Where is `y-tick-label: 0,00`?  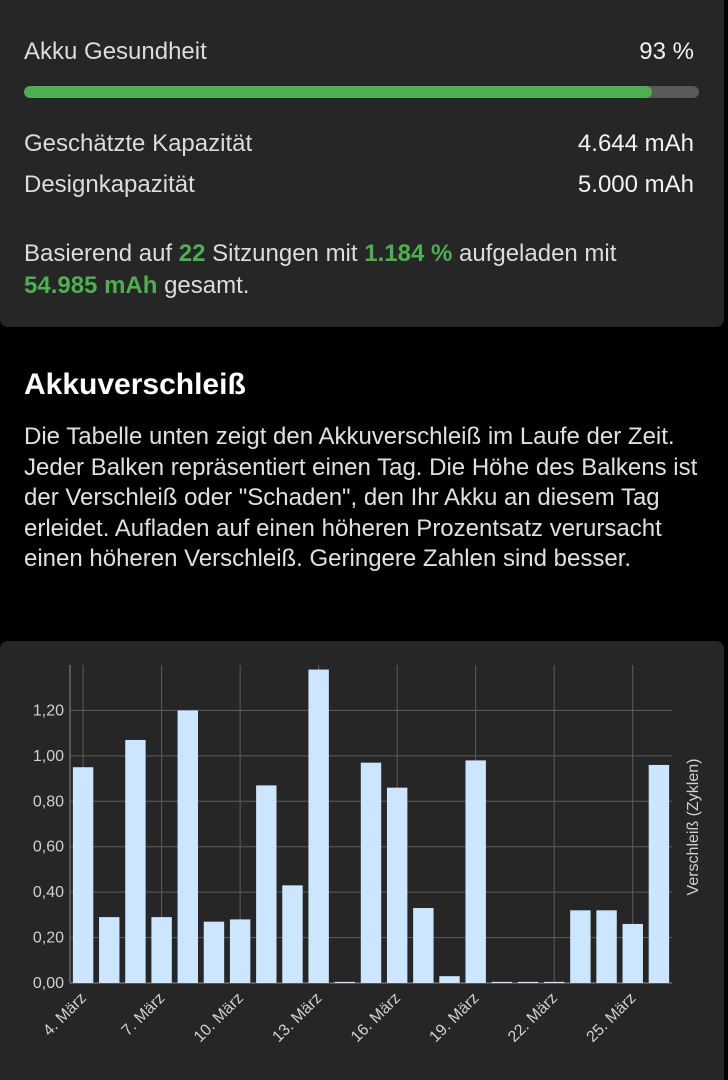 y-tick-label: 0,00 is located at coordinates (48, 983).